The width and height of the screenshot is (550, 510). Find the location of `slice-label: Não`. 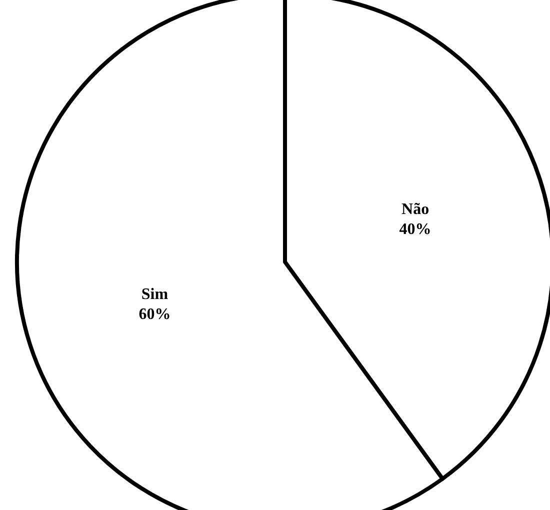

slice-label: Não is located at coordinates (416, 209).